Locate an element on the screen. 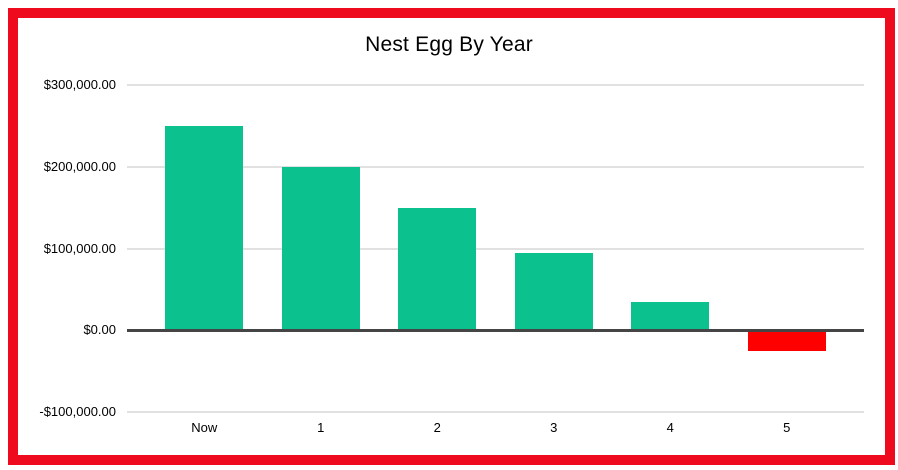 The image size is (898, 470). y-tick-label: $100,000.00 is located at coordinates (79, 248).